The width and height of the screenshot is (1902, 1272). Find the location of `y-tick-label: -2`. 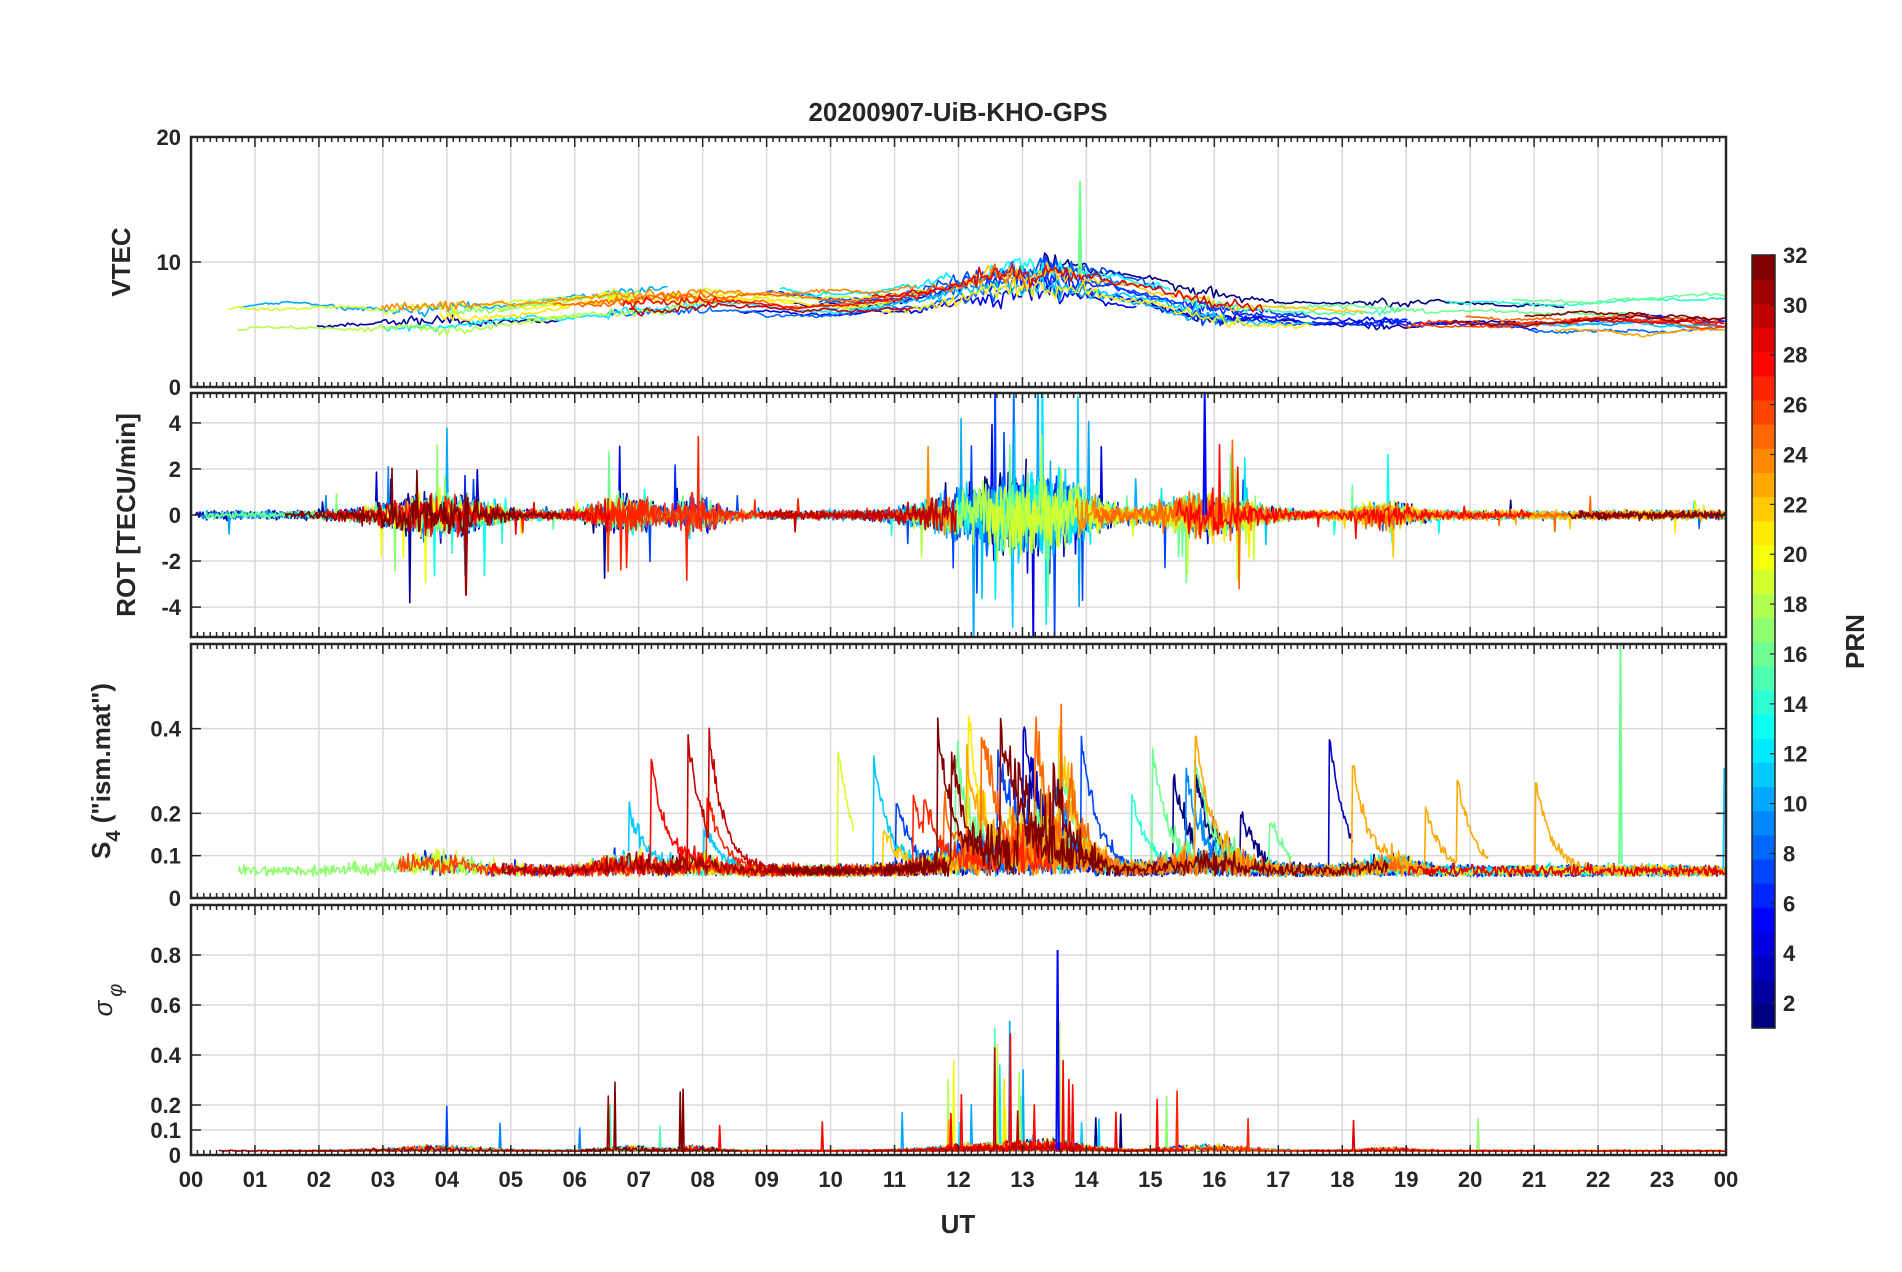

y-tick-label: -2 is located at coordinates (171, 561).